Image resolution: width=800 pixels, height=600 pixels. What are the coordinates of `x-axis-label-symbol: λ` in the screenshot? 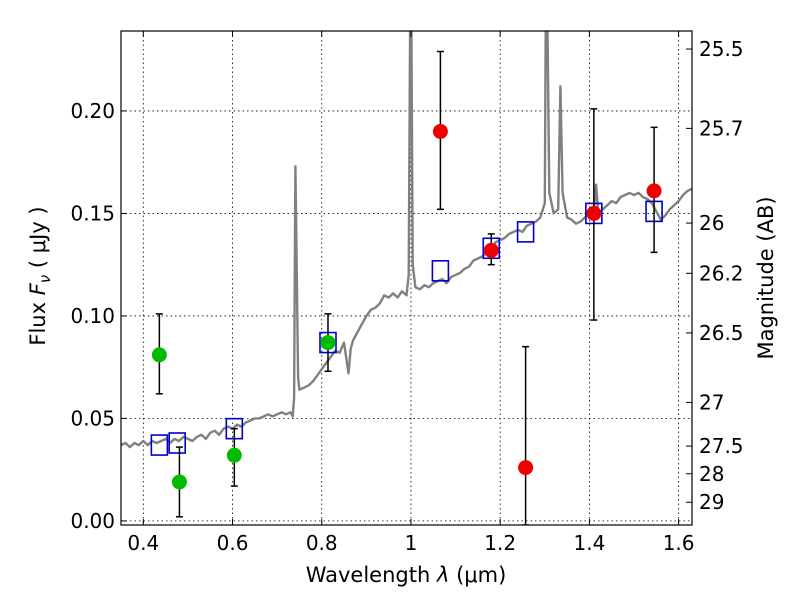 It's located at (442, 575).